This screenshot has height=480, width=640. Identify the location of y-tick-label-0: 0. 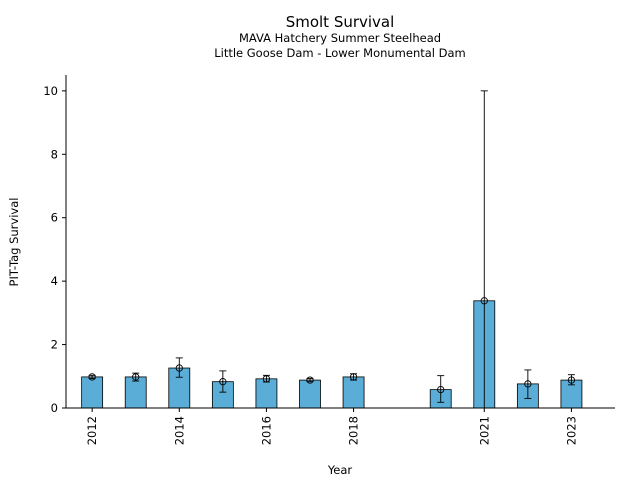
(54, 408).